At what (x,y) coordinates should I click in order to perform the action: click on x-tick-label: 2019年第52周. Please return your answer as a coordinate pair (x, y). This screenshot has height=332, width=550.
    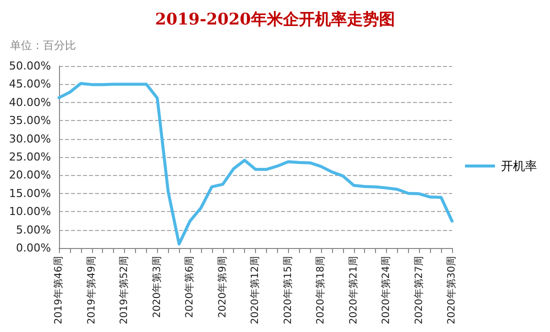
    Looking at the image, I should click on (124, 290).